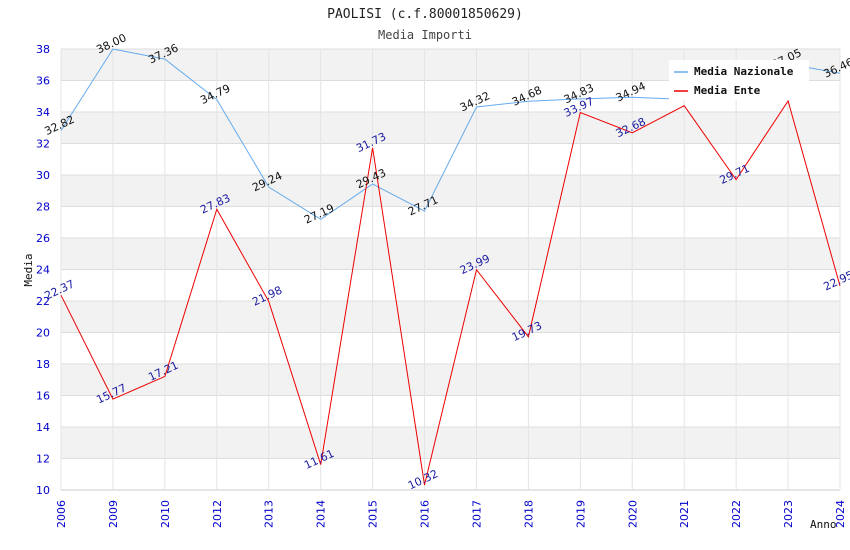 This screenshot has width=850, height=550. What do you see at coordinates (727, 90) in the screenshot?
I see `legend-entry-media-ente: Media Ente` at bounding box center [727, 90].